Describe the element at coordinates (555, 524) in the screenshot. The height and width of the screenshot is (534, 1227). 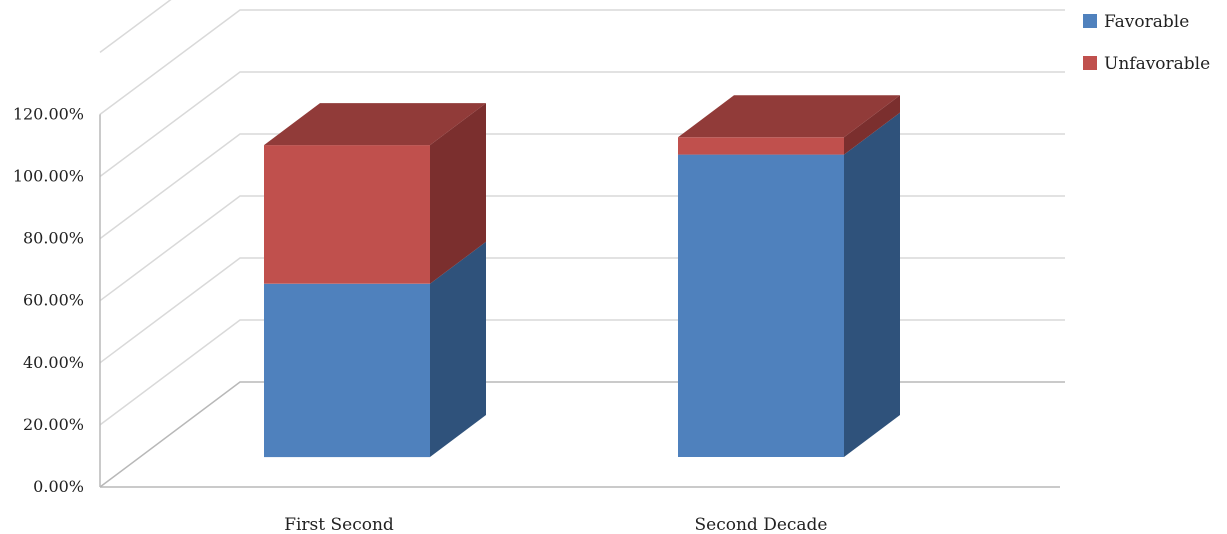
I see `x-axis-category-labels: First Second Second Decade` at that location.